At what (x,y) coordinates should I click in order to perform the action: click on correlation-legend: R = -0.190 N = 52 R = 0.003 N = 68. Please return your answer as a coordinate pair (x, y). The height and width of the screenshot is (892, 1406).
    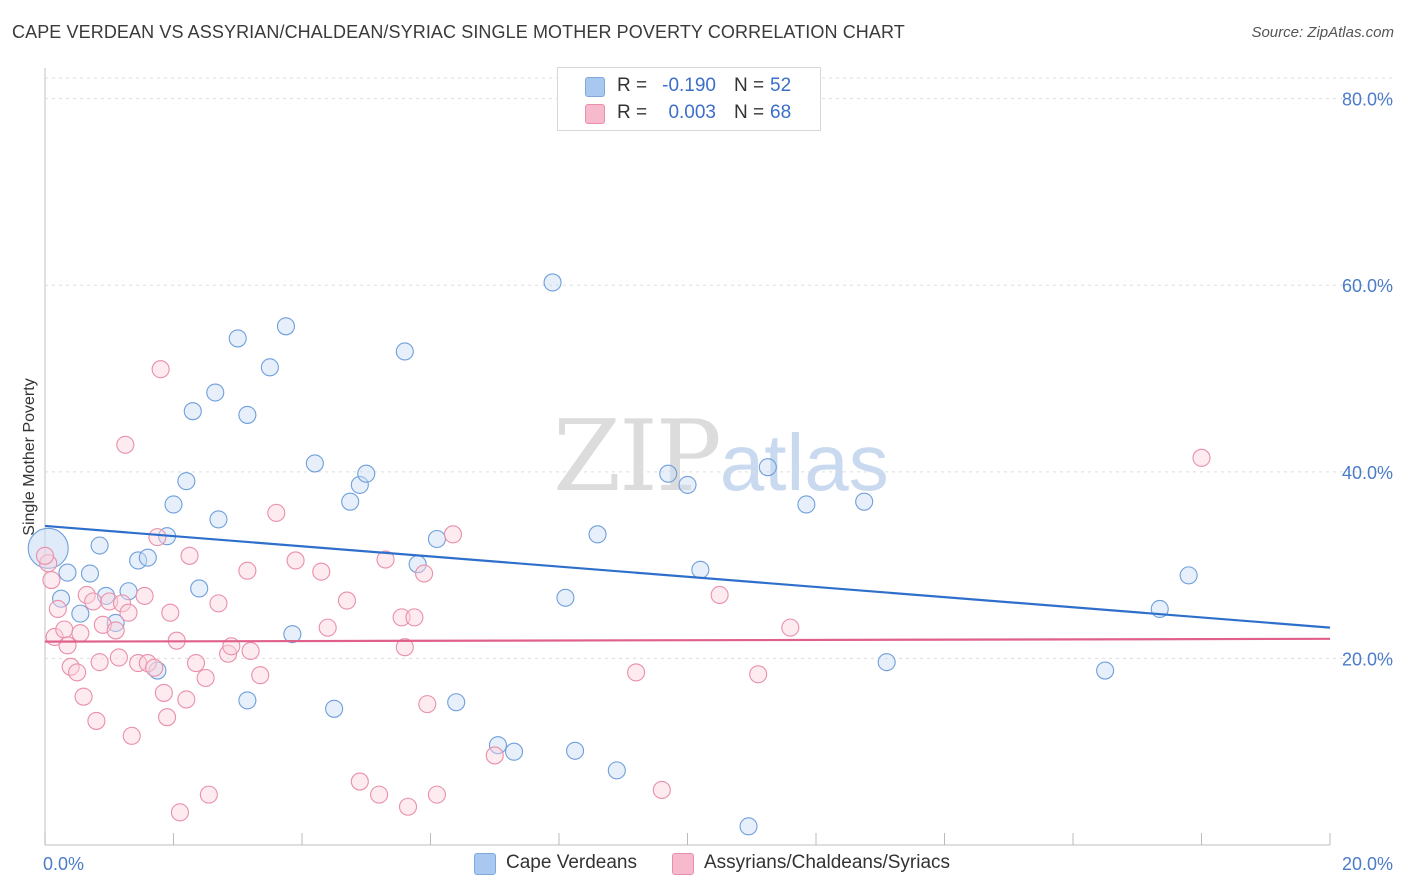
    Looking at the image, I should click on (689, 99).